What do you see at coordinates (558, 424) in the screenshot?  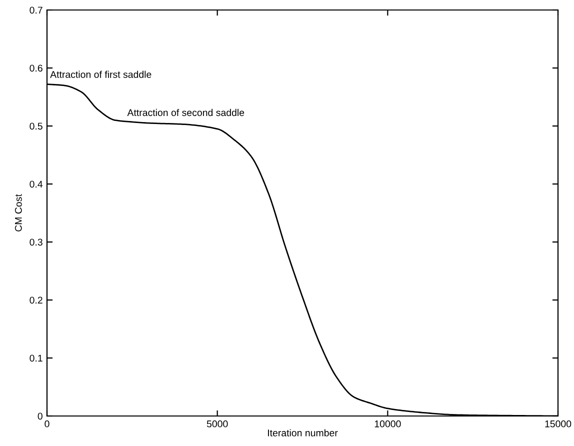 I see `x-tick-label: 15000` at bounding box center [558, 424].